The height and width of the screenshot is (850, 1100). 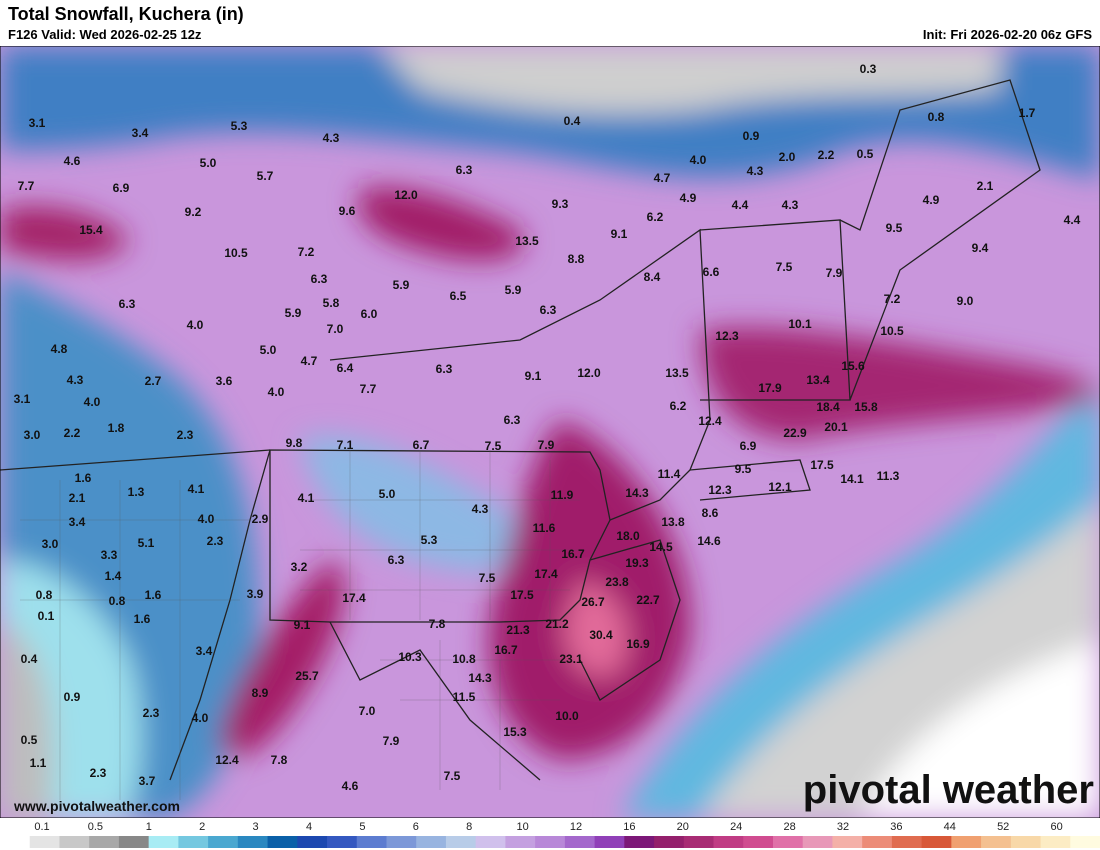 What do you see at coordinates (787, 157) in the screenshot?
I see `spot-value: 2.0` at bounding box center [787, 157].